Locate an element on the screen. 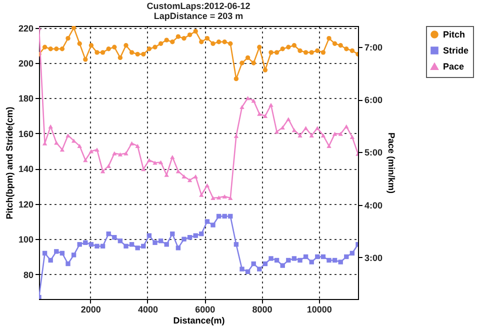 This screenshot has height=329, width=480. y-tick-label: 180 is located at coordinates (26, 99).